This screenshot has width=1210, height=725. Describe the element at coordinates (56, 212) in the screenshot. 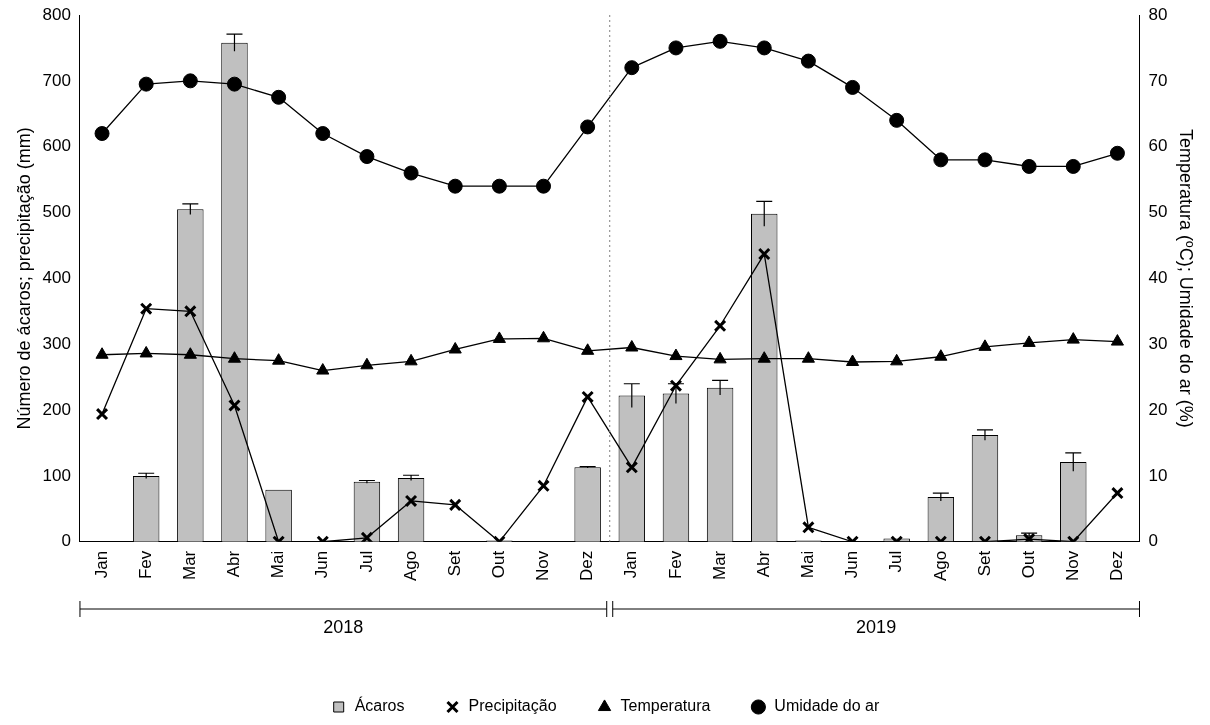

I see `y-tick-label: 500` at that location.